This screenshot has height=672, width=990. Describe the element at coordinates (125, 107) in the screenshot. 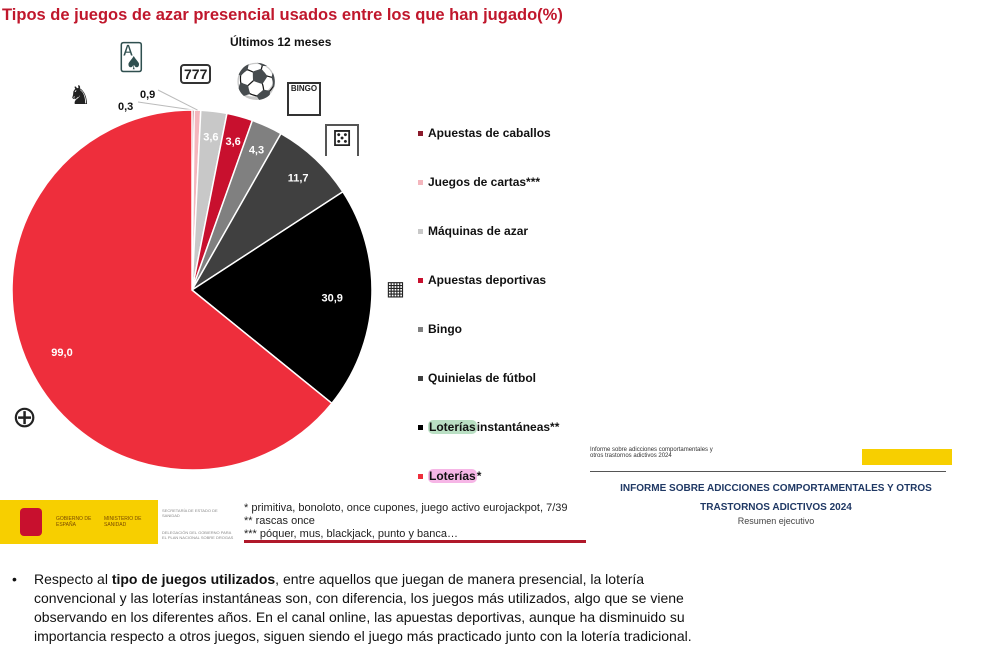

I see `data-label: 0,3` at that location.